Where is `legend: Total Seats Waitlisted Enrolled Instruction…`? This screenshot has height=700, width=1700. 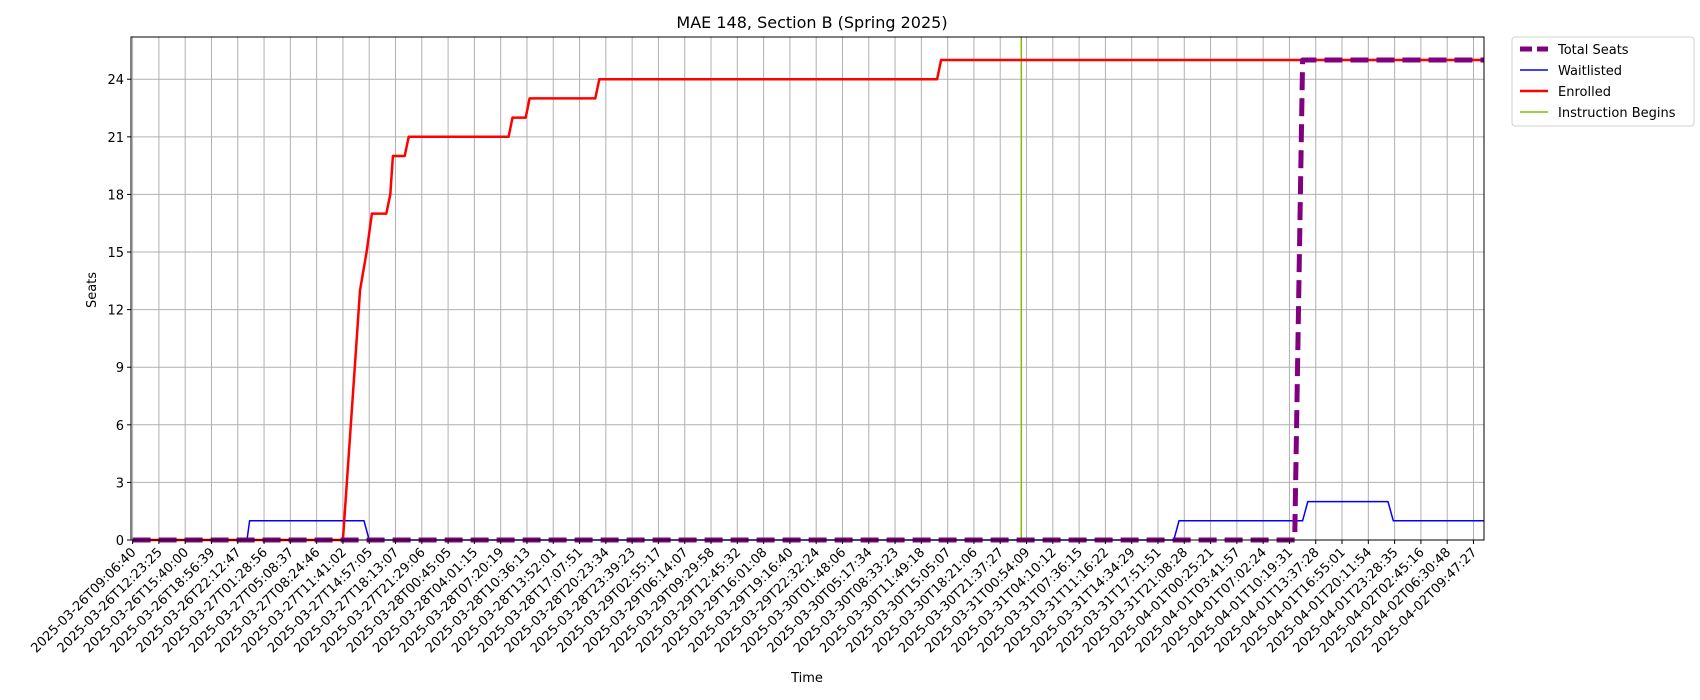
legend: Total Seats Waitlisted Enrolled Instruction… is located at coordinates (1603, 81).